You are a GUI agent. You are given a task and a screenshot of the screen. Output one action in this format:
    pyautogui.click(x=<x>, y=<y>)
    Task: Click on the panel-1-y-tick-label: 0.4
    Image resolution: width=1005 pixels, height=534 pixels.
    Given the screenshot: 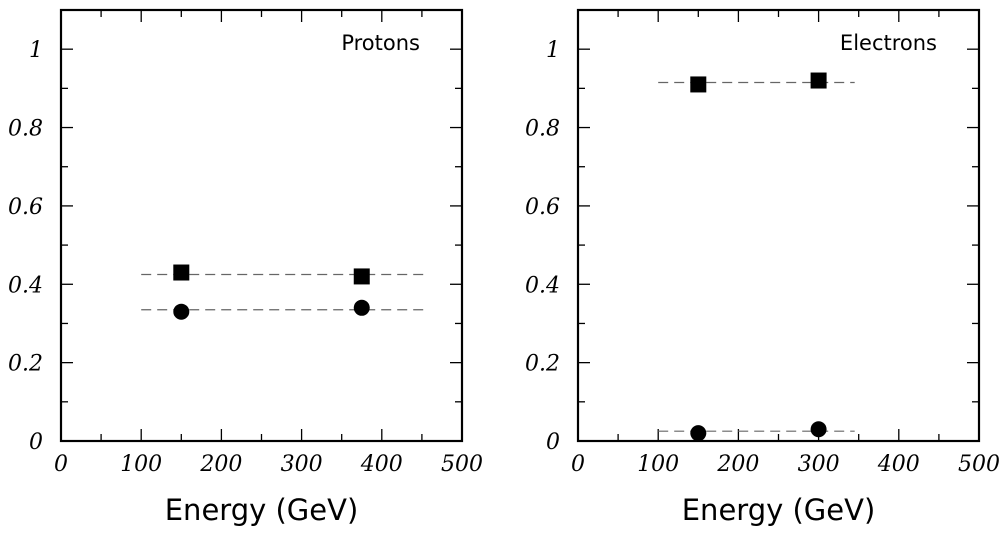 What is the action you would take?
    pyautogui.click(x=25, y=285)
    